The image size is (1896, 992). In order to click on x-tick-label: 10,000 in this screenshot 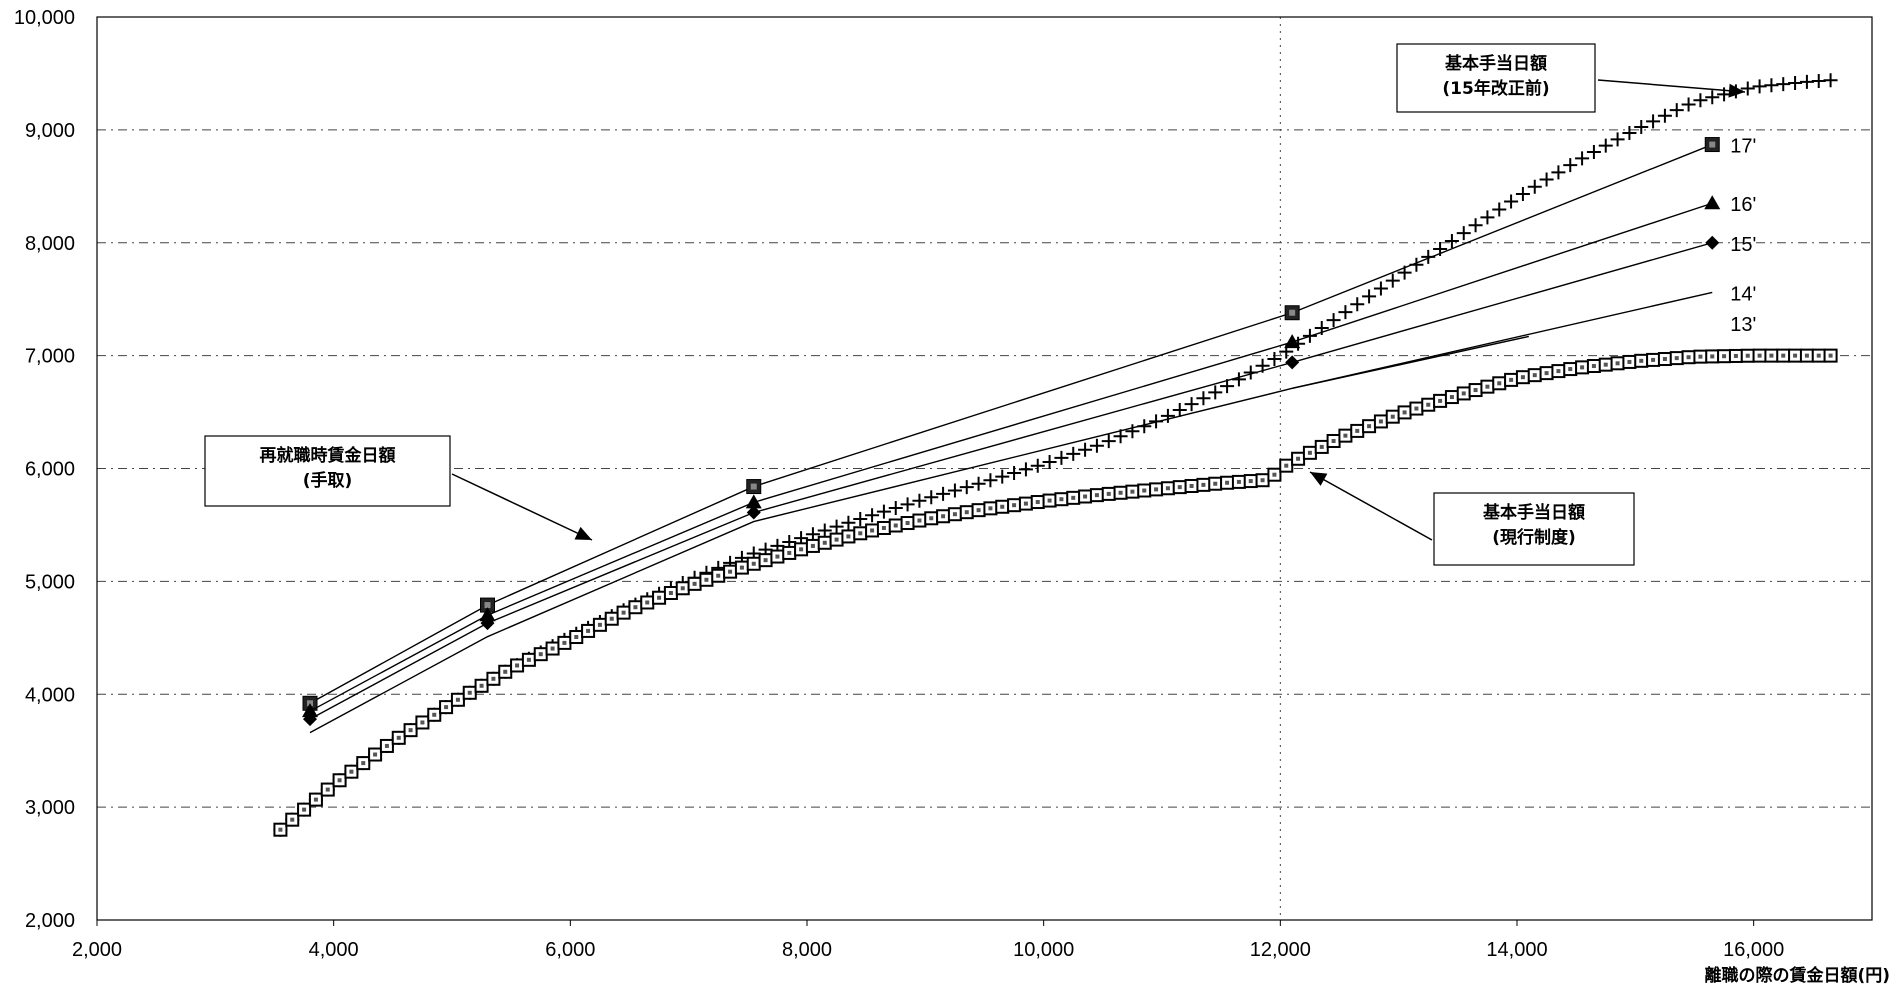, I will do `click(1043, 950)`.